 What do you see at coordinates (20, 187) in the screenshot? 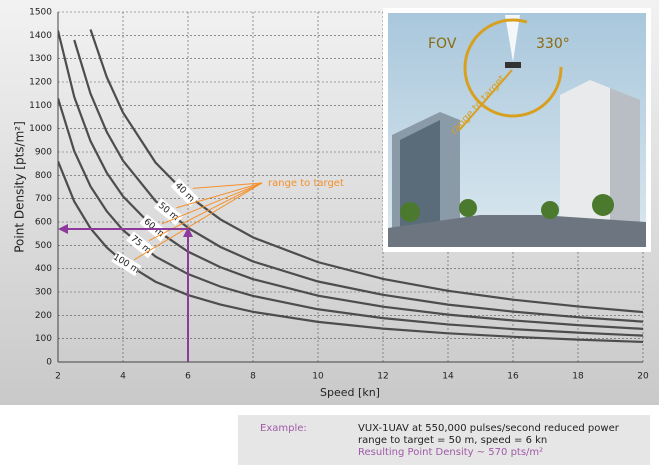
I see `y-axis-title: Point Density [pts/m²]` at bounding box center [20, 187].